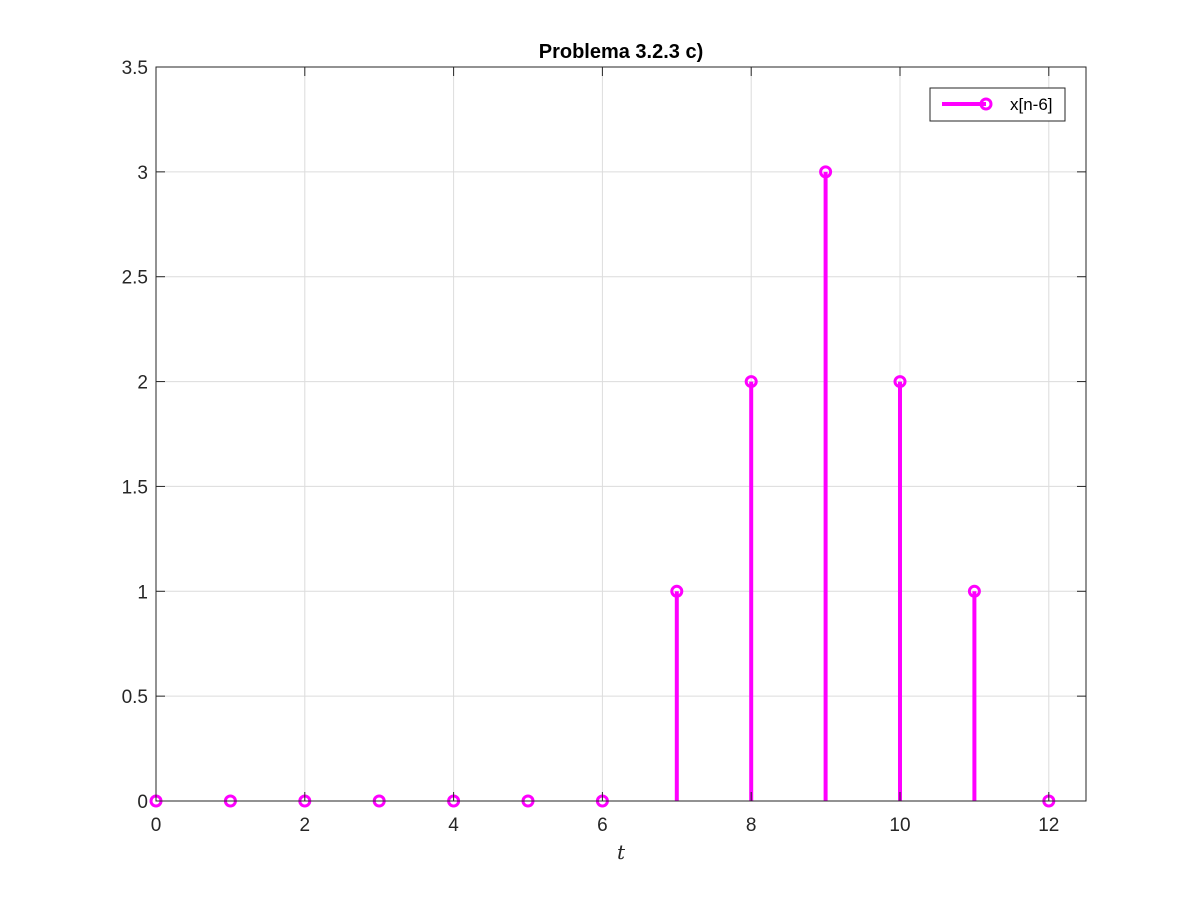 The image size is (1200, 900). I want to click on x-tick-label: 8, so click(751, 825).